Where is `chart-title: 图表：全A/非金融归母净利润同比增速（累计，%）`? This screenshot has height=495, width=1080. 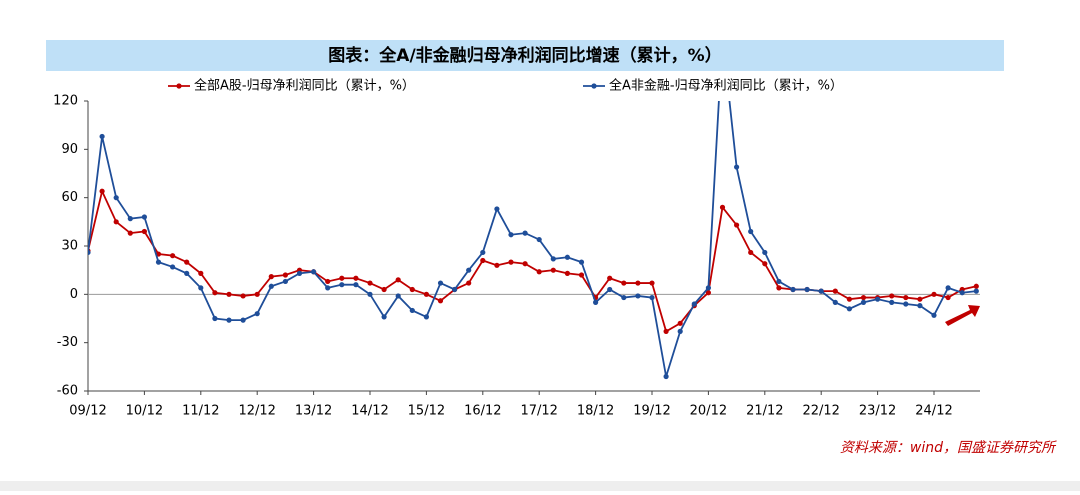 chart-title: 图表：全A/非金融归母净利润同比增速（累计，%） is located at coordinates (524, 55).